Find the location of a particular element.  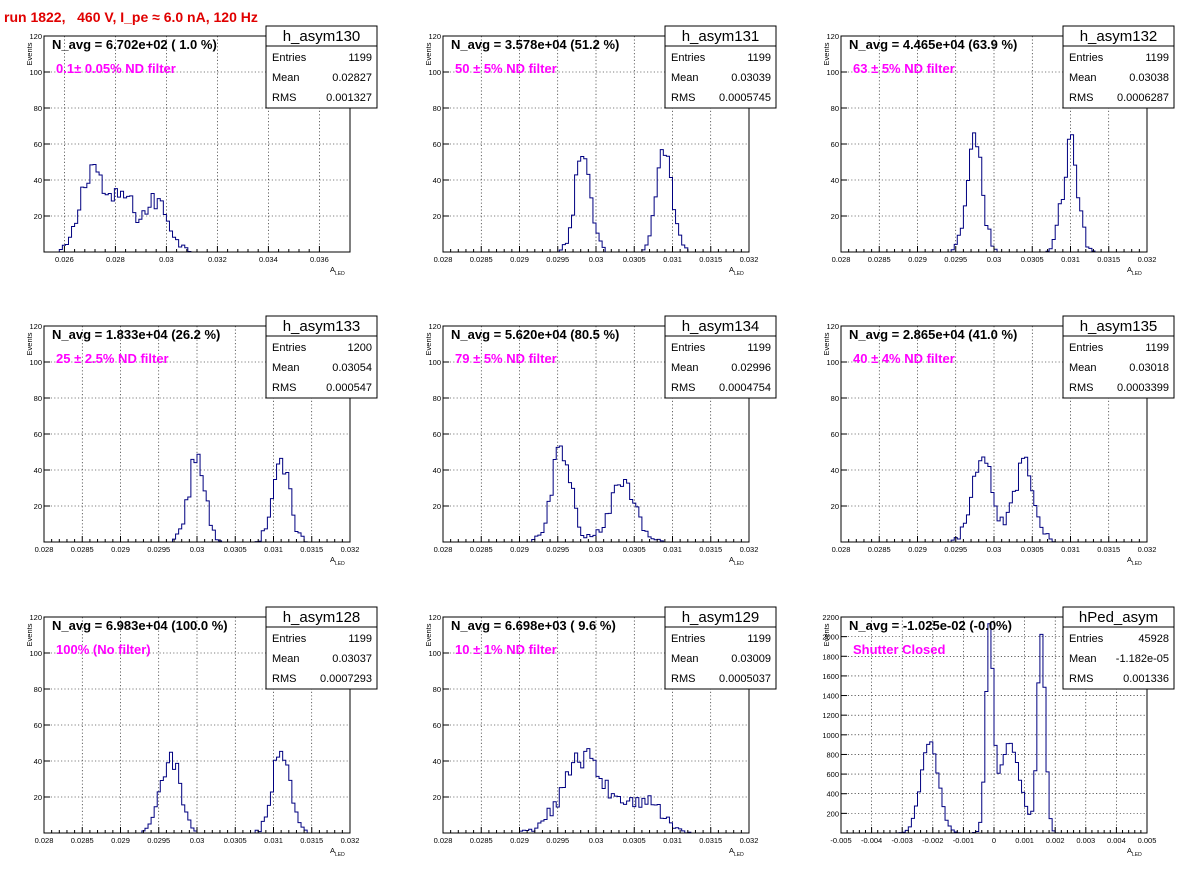

histogram-name: h_asym134 is located at coordinates (721, 326).